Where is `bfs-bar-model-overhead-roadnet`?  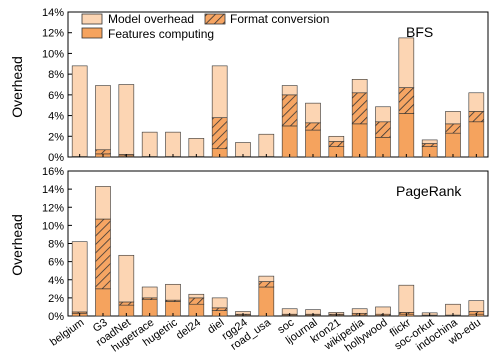
bfs-bar-model-overhead-roadnet is located at coordinates (126, 119).